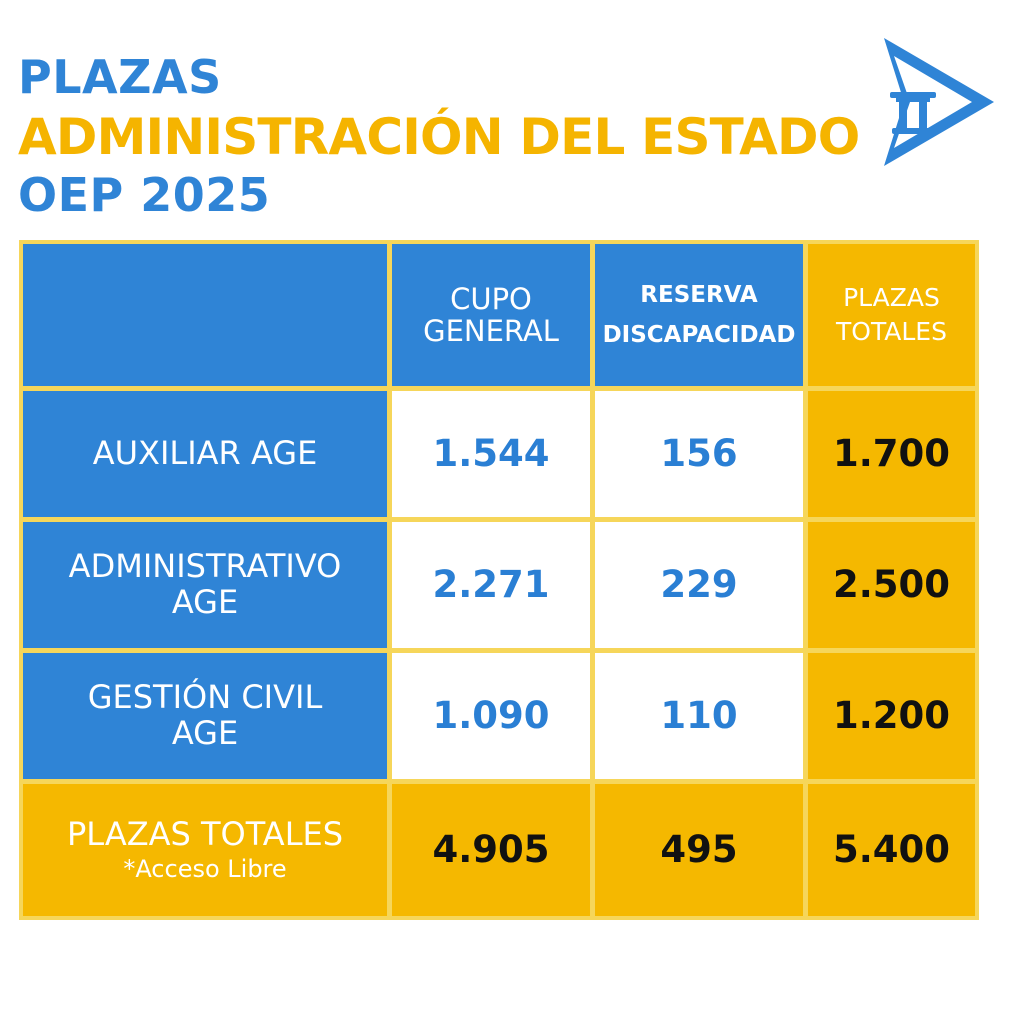 Image resolution: width=1024 pixels, height=1024 pixels. I want to click on table-cell-gestion-civil-total: 1.200, so click(891, 716).